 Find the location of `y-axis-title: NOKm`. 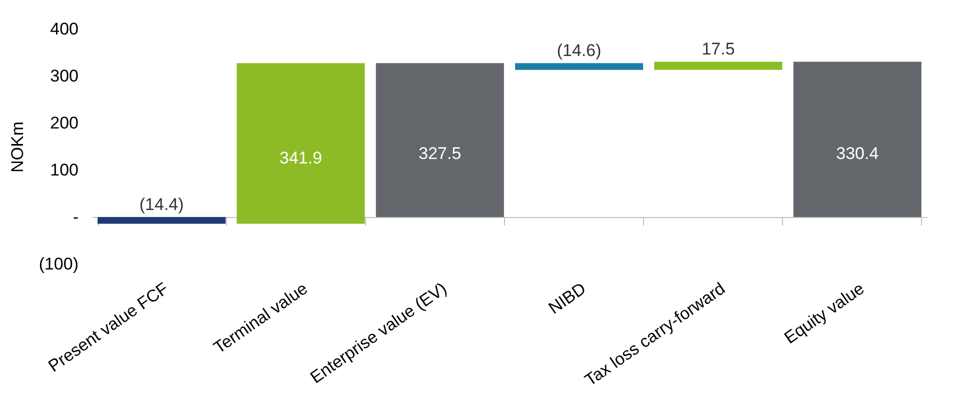

y-axis-title: NOKm is located at coordinates (17, 147).